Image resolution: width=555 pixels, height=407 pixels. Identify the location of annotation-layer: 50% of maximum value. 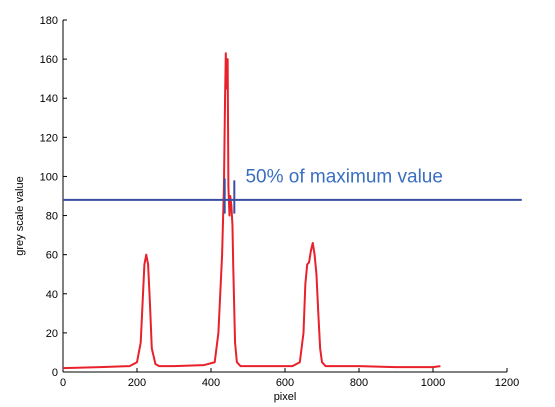
(343, 176).